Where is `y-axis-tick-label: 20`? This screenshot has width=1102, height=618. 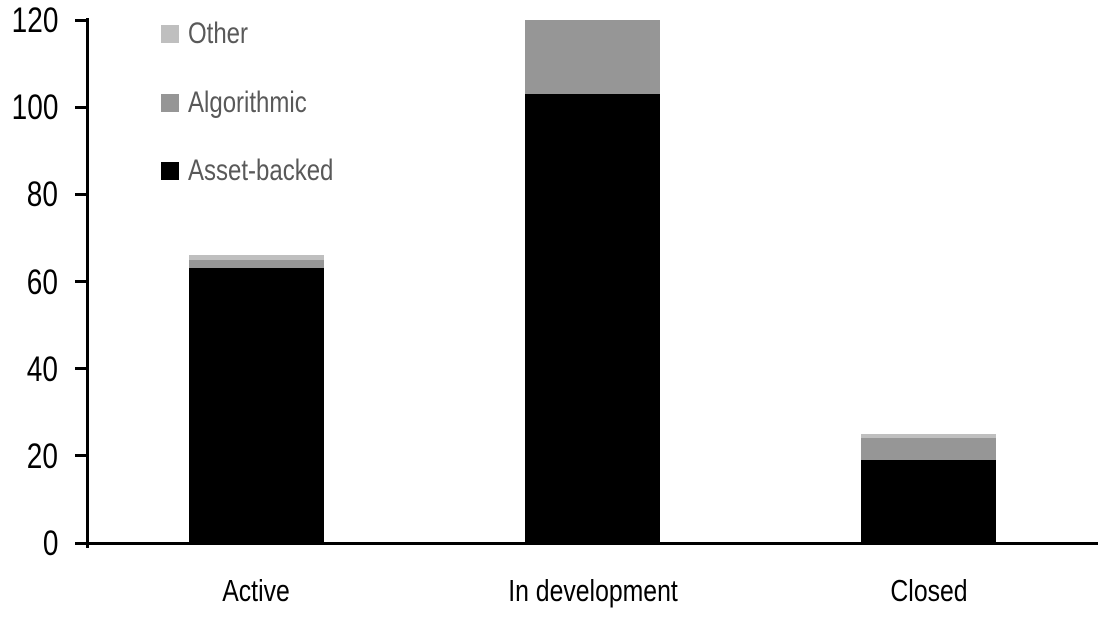
y-axis-tick-label: 20 is located at coordinates (42, 456).